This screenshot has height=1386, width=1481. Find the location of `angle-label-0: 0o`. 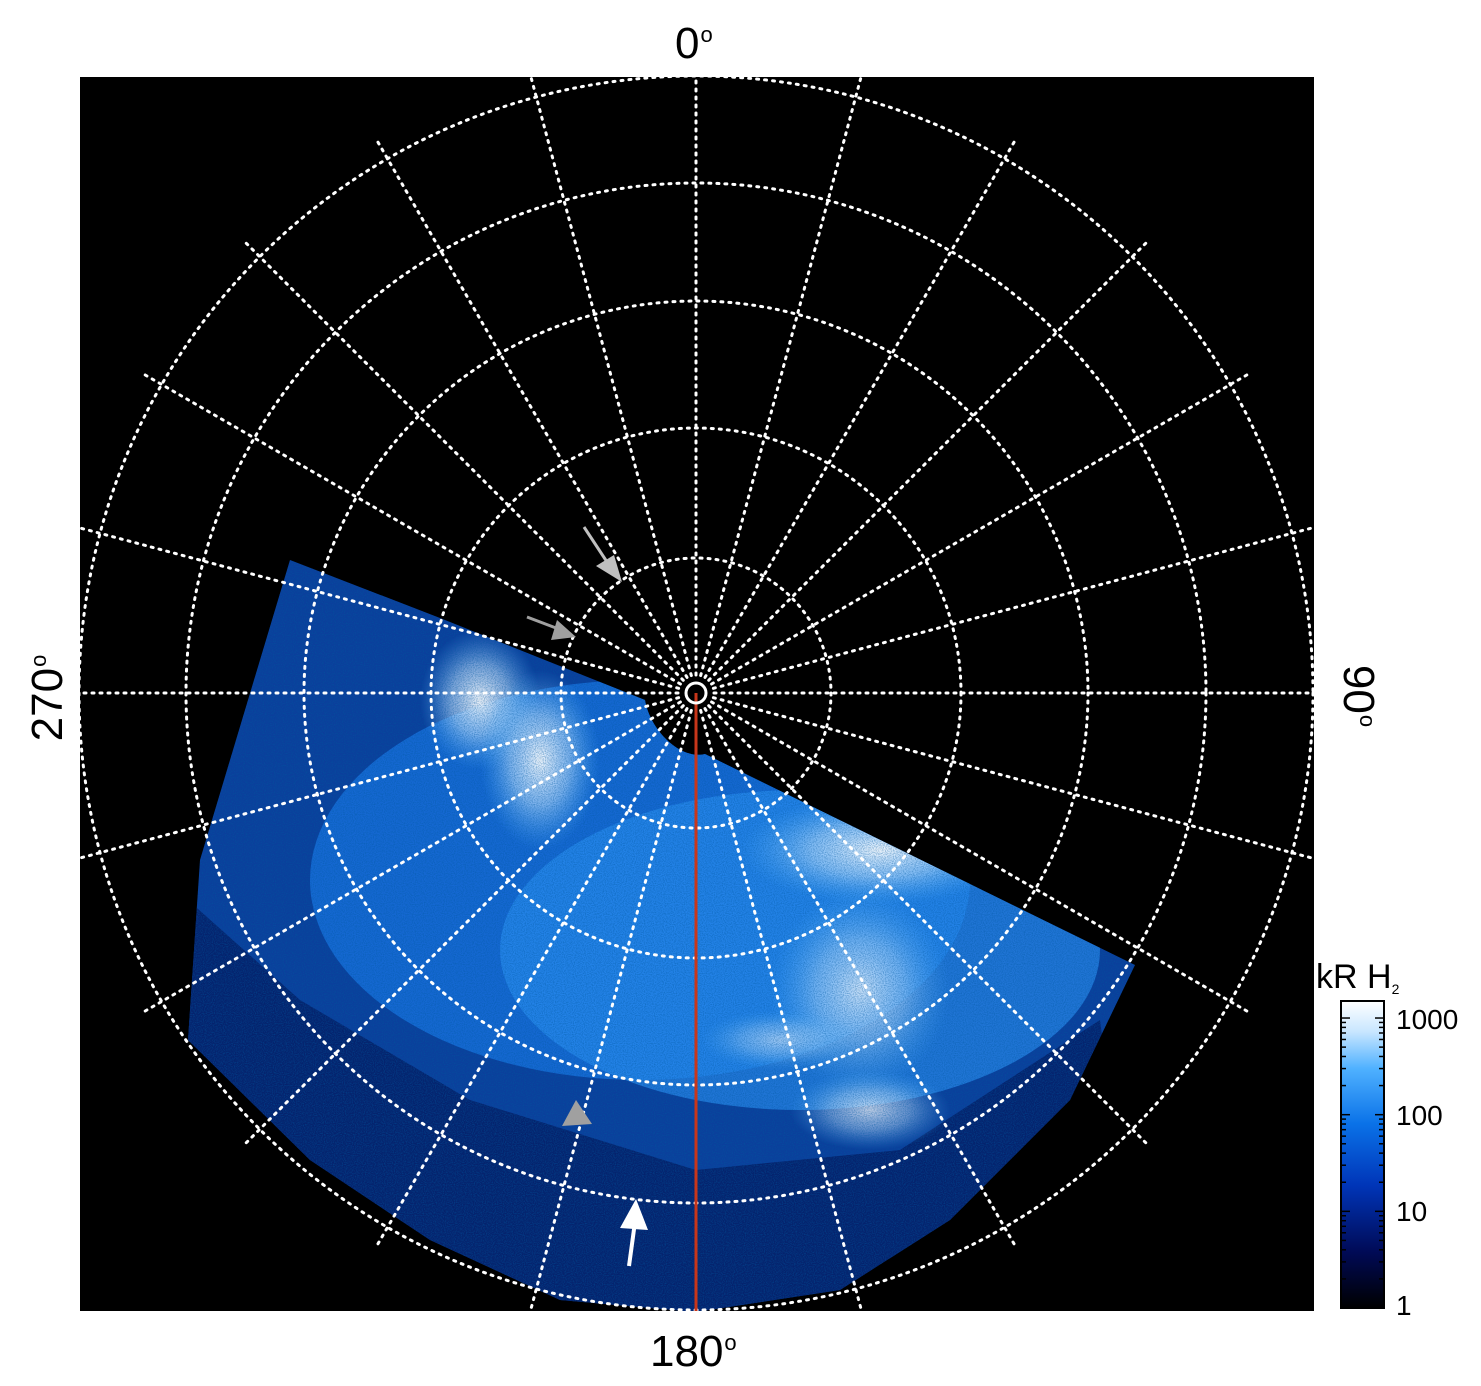

angle-label-0: 0o is located at coordinates (694, 43).